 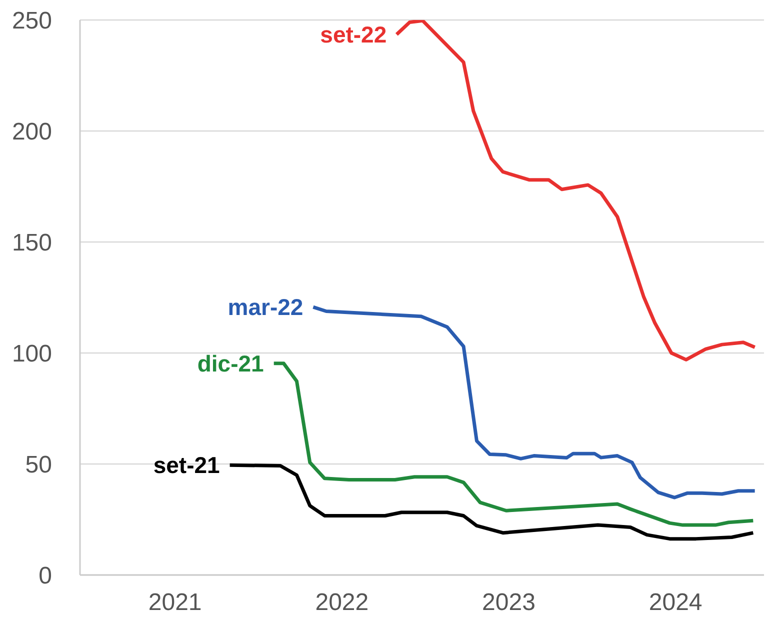 What do you see at coordinates (32, 354) in the screenshot?
I see `y-tick-label: 100` at bounding box center [32, 354].